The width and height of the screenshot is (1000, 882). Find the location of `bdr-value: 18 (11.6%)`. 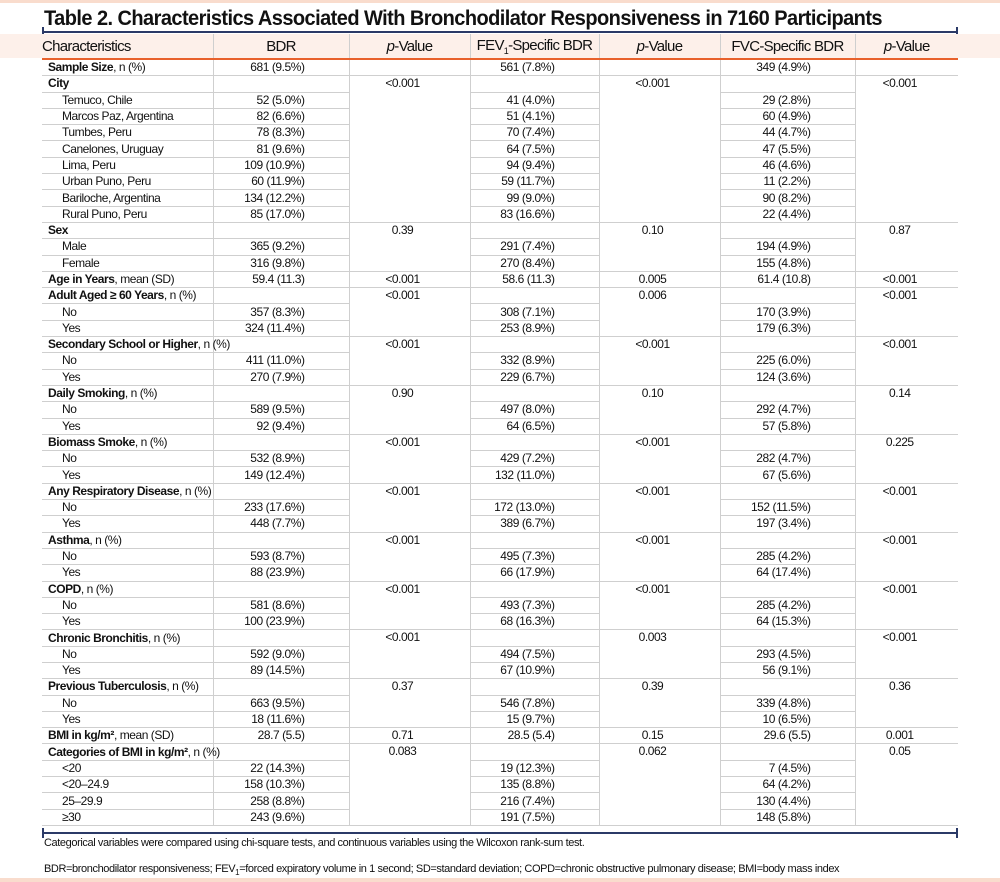

bdr-value: 18 (11.6%) is located at coordinates (280, 720).